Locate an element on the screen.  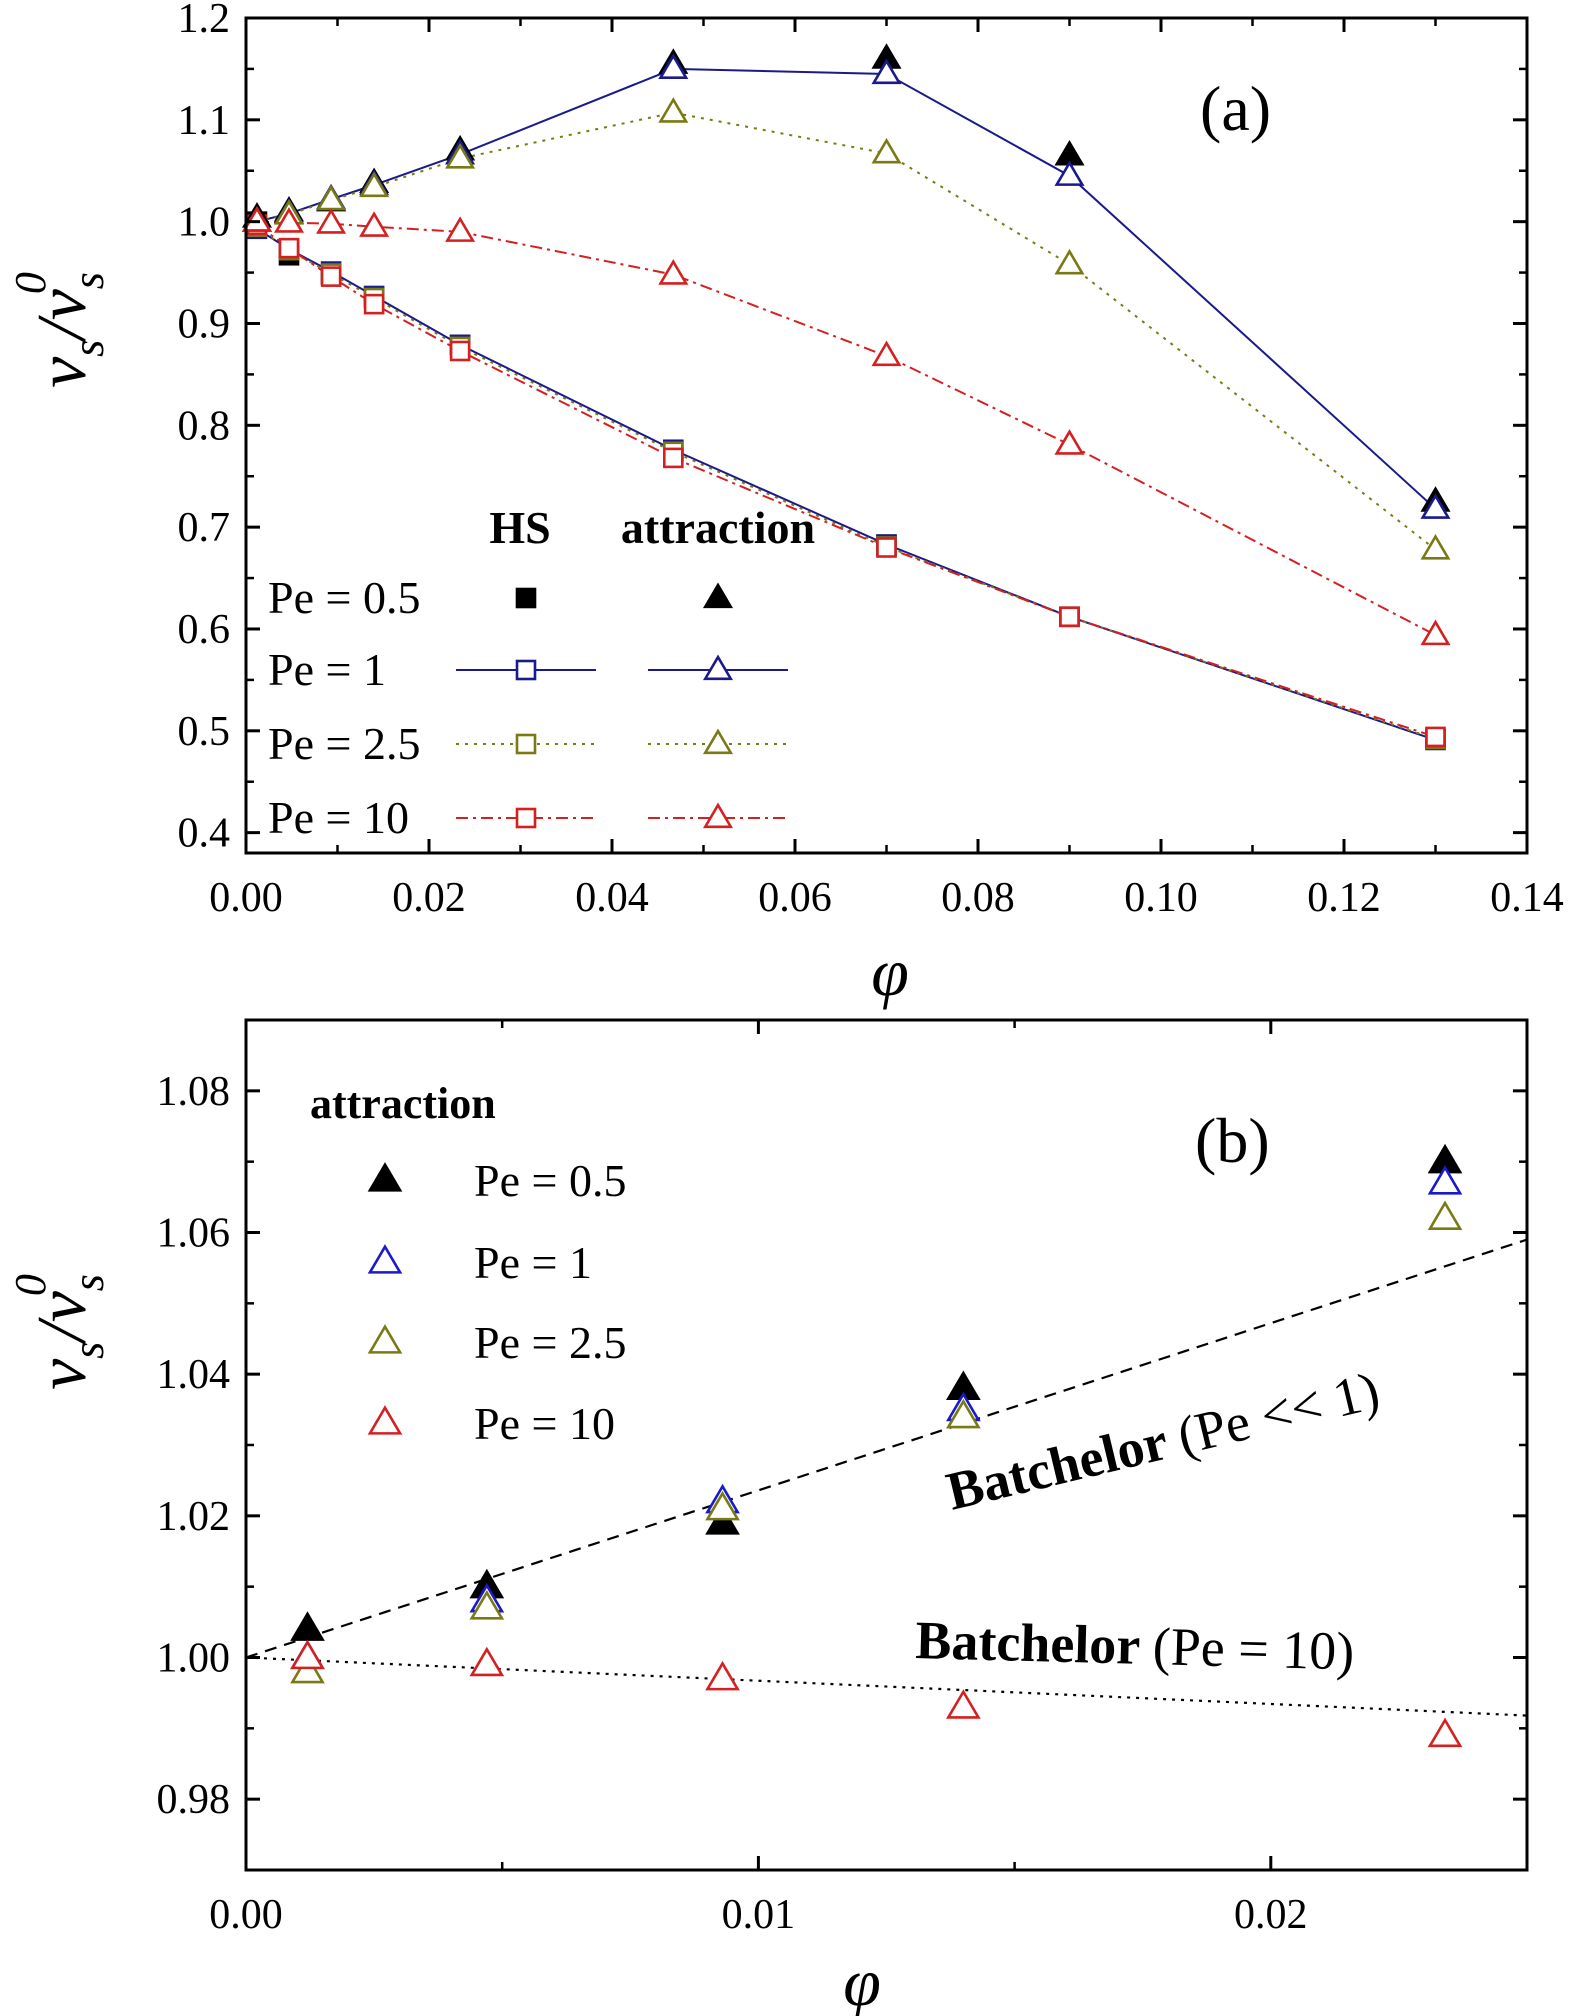
y-tick-label: 1.08 is located at coordinates (194, 1092).